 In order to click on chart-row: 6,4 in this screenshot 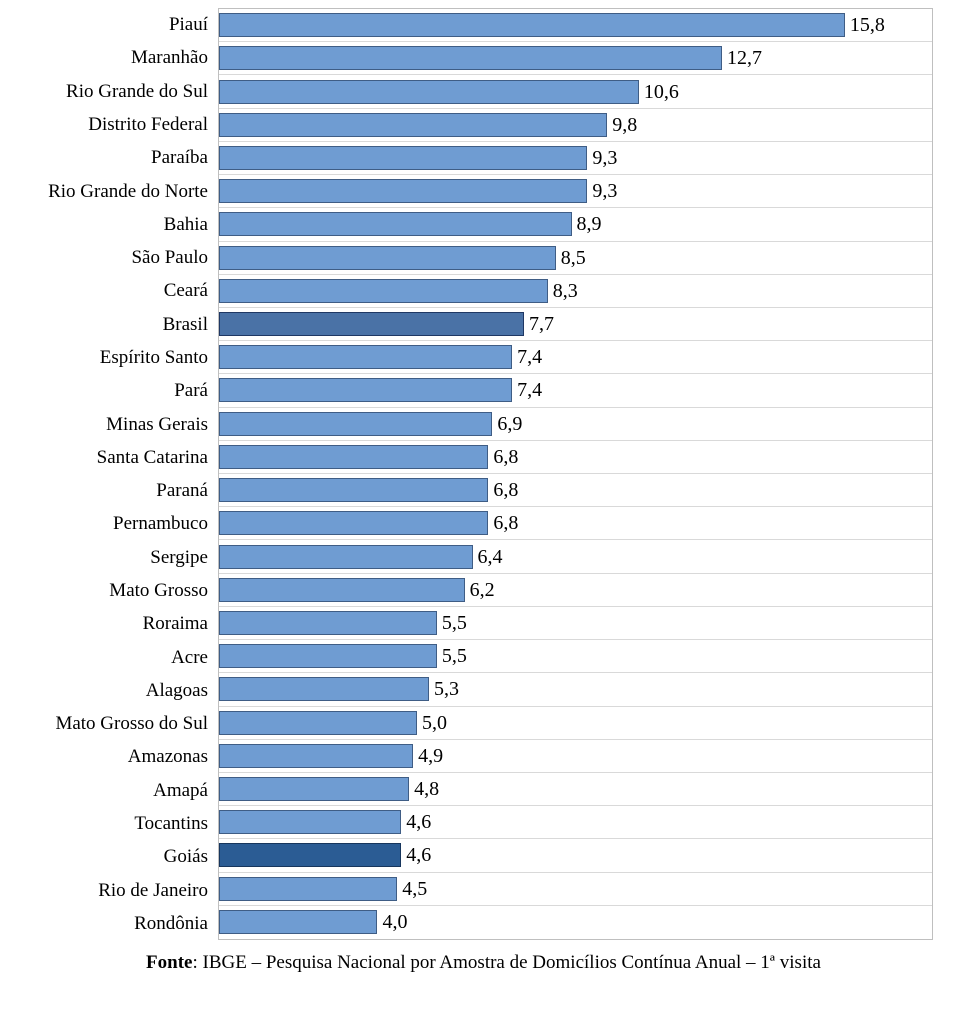, I will do `click(575, 557)`.